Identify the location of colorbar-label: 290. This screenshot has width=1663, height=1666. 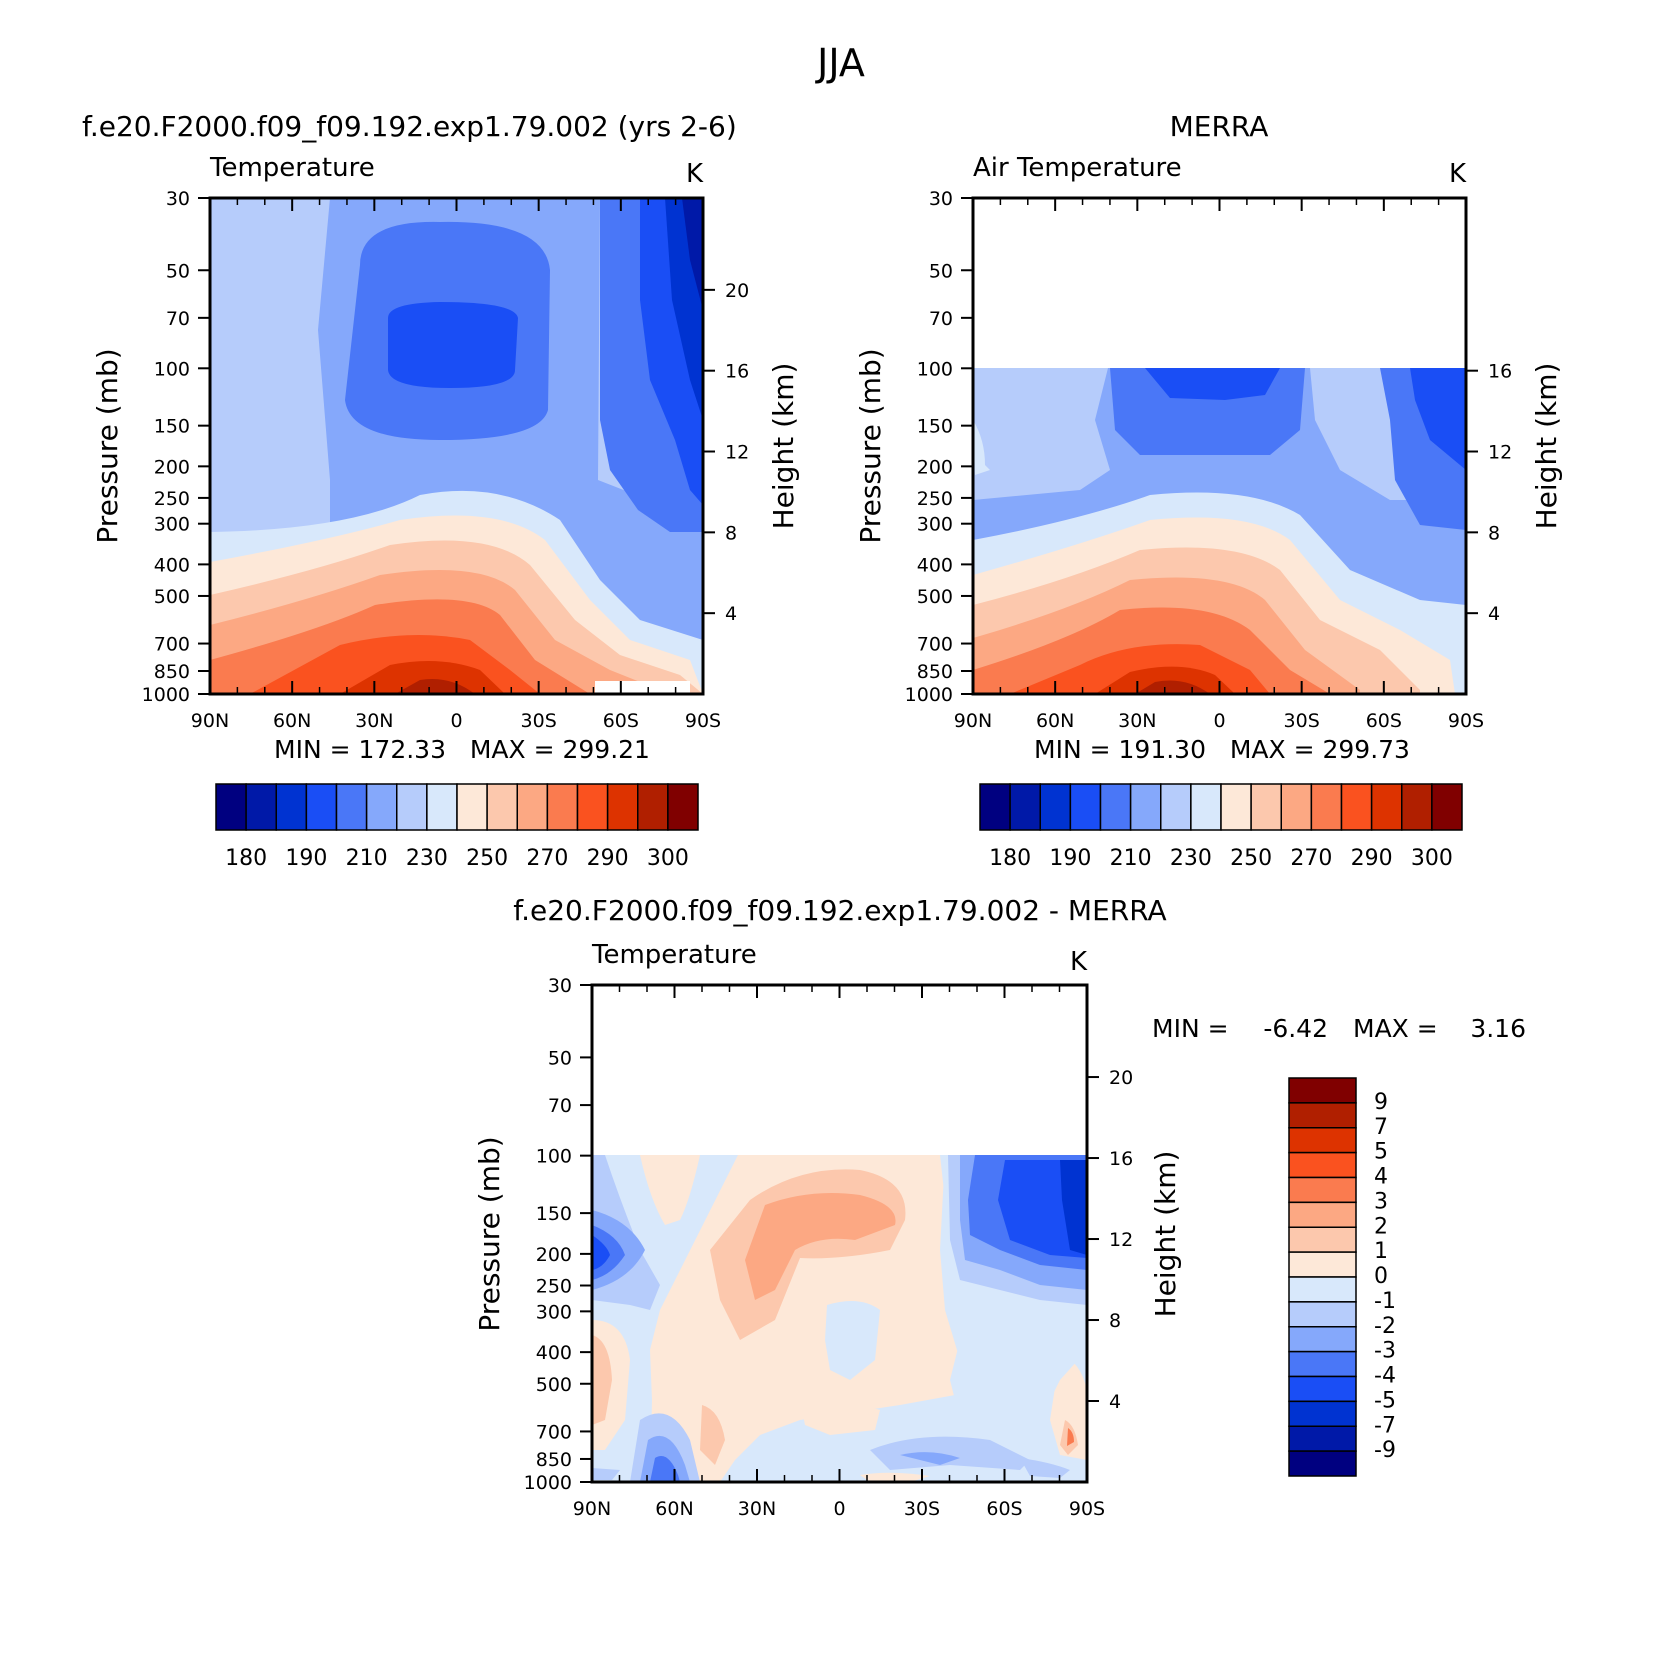
(608, 858).